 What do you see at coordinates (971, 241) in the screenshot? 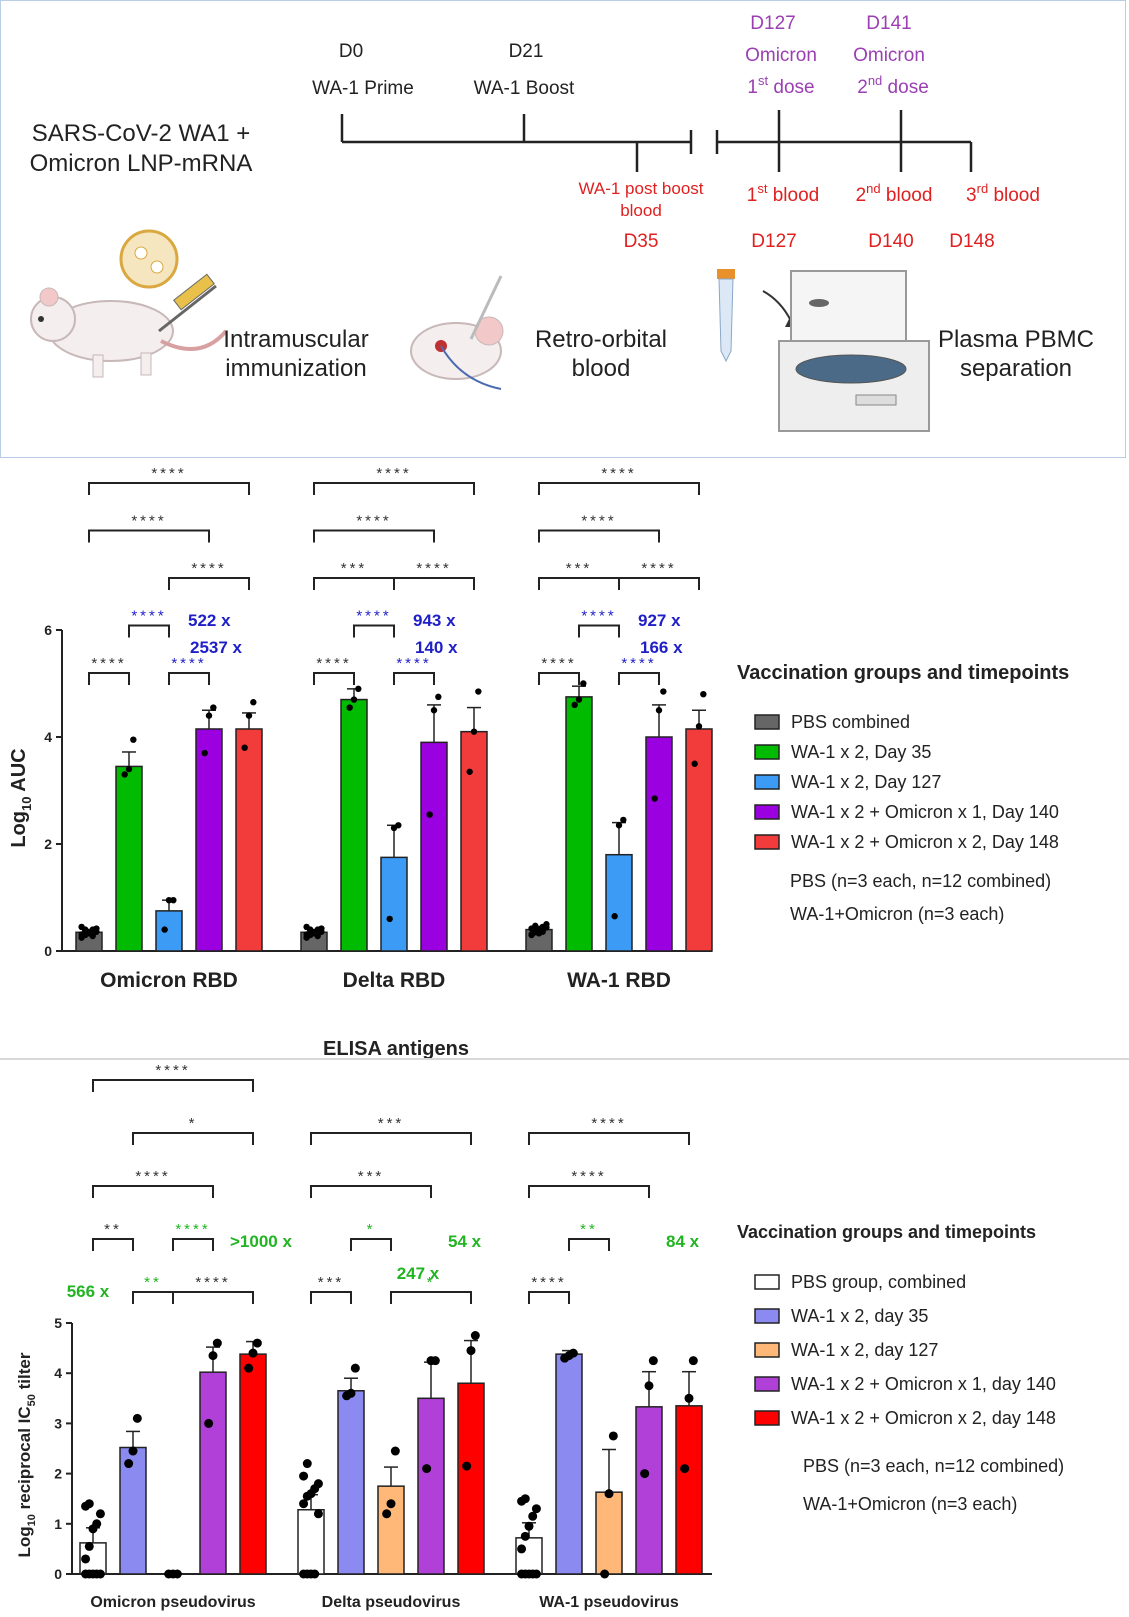
I see `timeline-day-d148: D148` at bounding box center [971, 241].